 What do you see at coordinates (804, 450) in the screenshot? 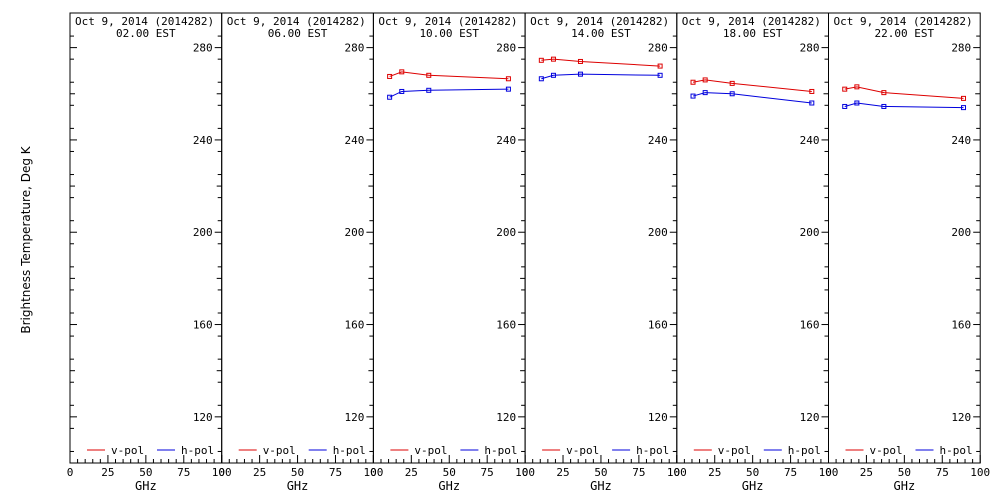
I see `legend-label-h-pol: h-pol` at bounding box center [804, 450].